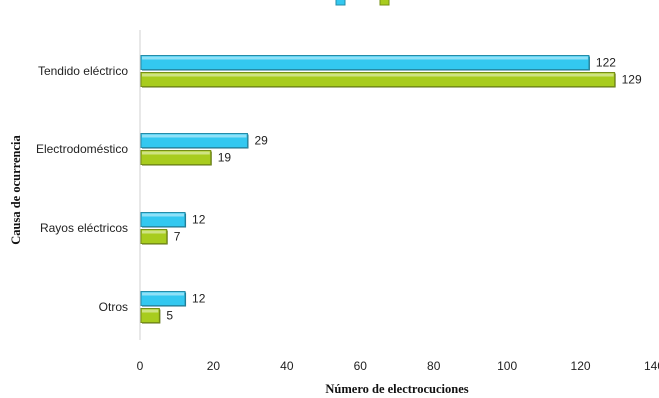 The width and height of the screenshot is (659, 398). Describe the element at coordinates (177, 237) in the screenshot. I see `data-label: 7` at that location.